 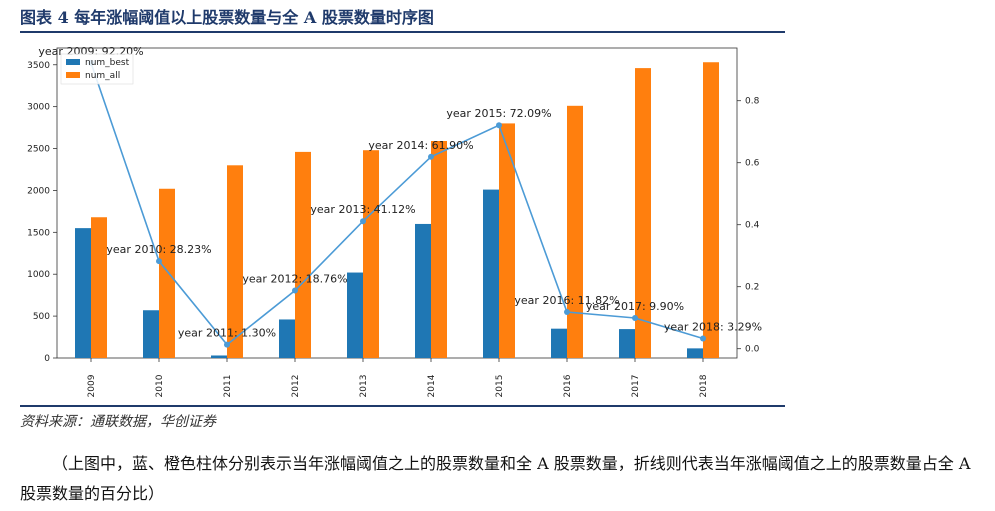 What do you see at coordinates (38, 150) in the screenshot?
I see `y-left-tick-label: 2500` at bounding box center [38, 150].